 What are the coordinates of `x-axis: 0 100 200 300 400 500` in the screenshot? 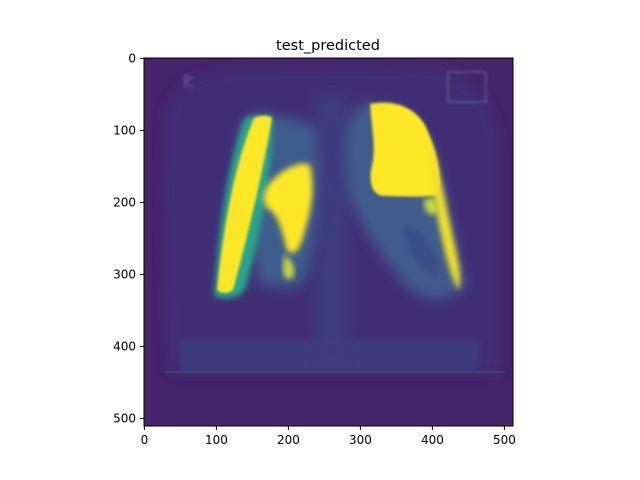 It's located at (328, 436).